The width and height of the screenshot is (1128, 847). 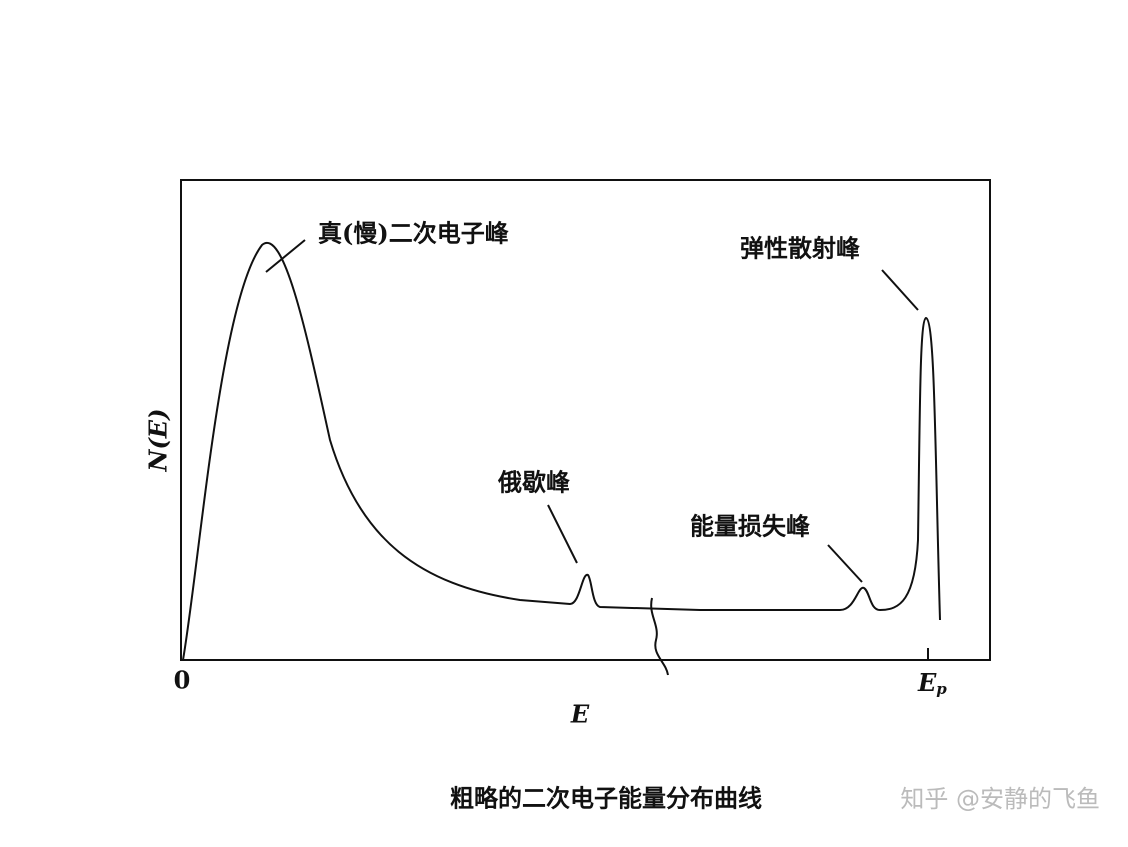 I want to click on end-label: Ep, so click(x=932, y=683).